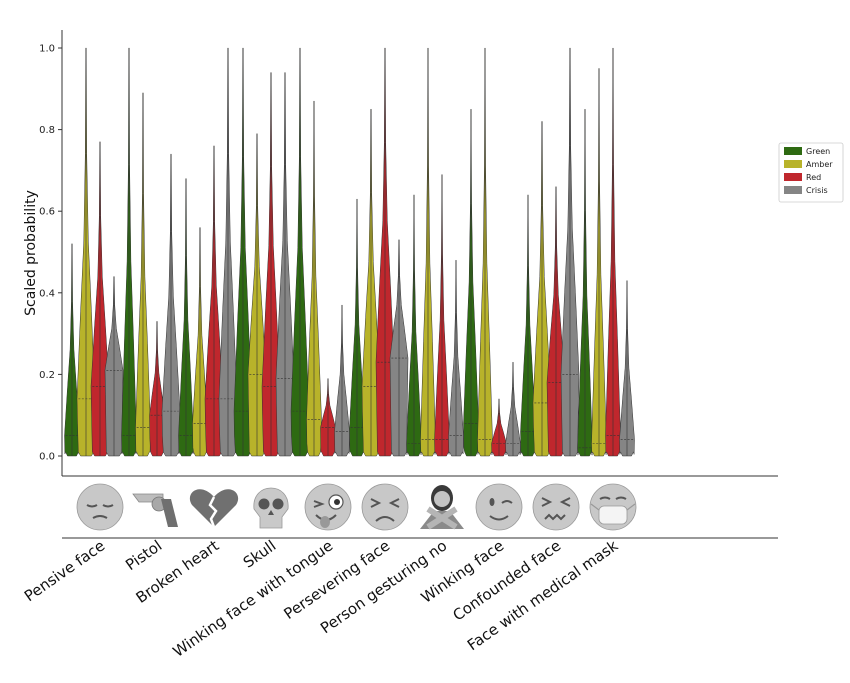 The image size is (850, 683). What do you see at coordinates (385, 507) in the screenshot?
I see `persevering-face-icon` at bounding box center [385, 507].